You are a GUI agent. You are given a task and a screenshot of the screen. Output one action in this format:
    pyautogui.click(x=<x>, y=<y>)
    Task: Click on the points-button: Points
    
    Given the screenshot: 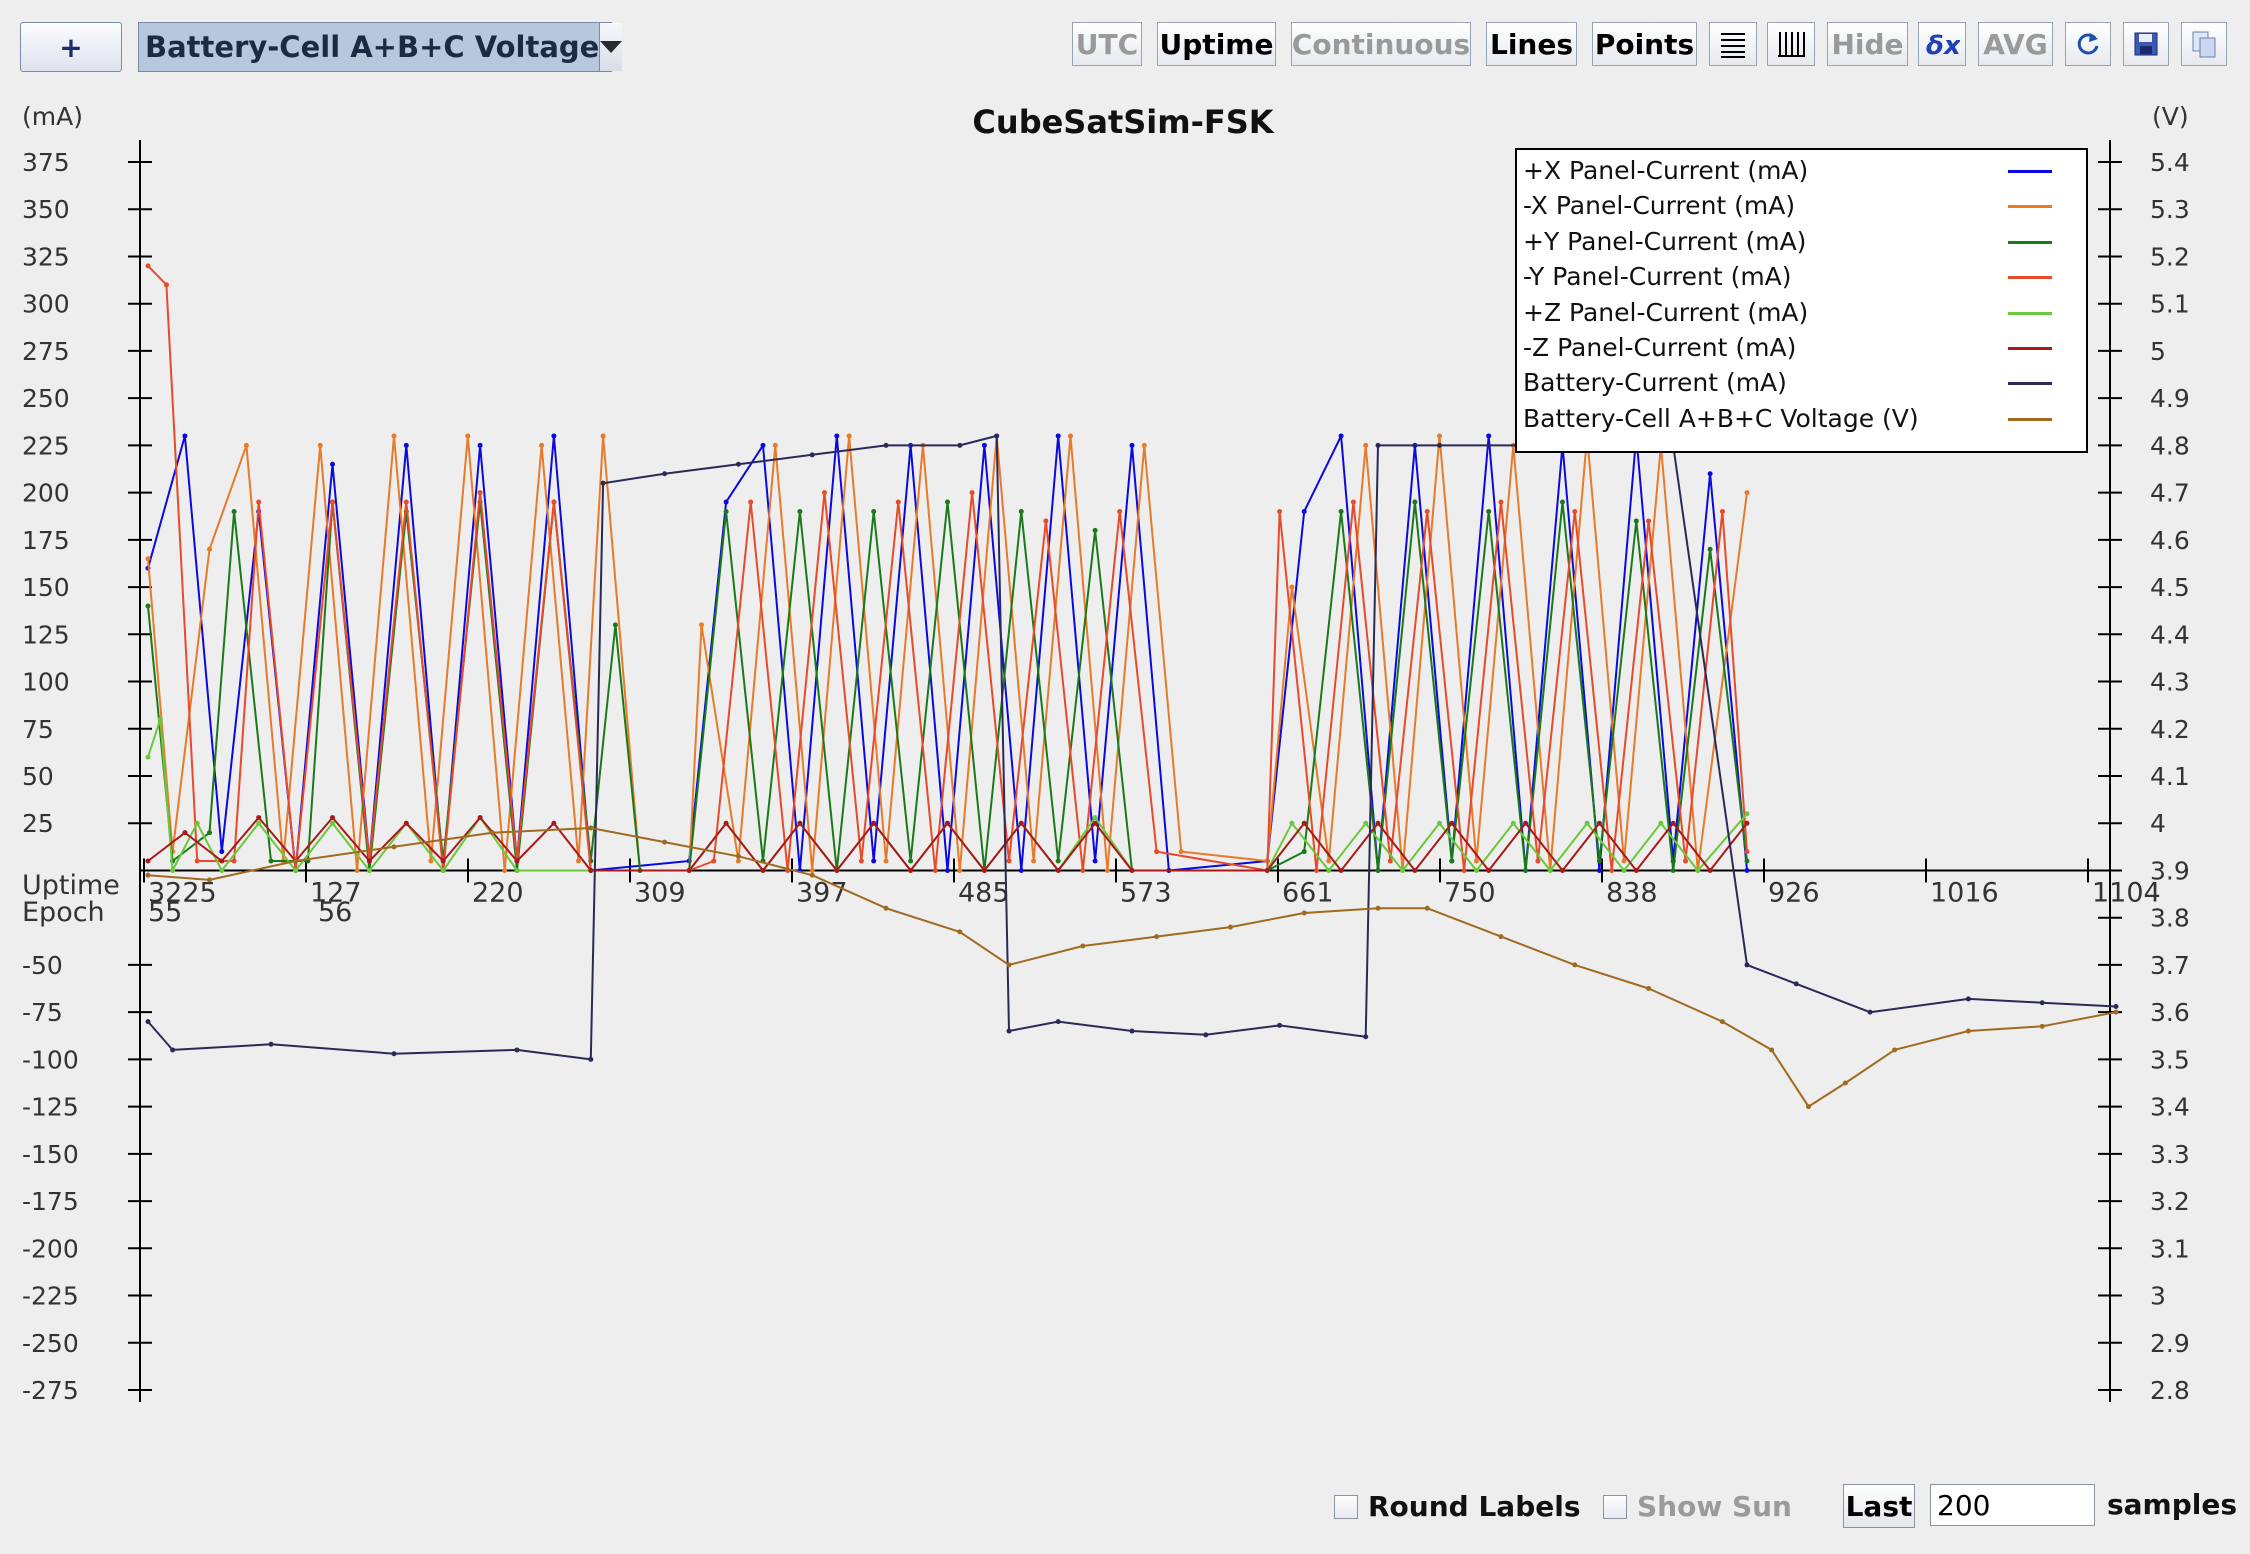 What is the action you would take?
    pyautogui.click(x=1644, y=44)
    